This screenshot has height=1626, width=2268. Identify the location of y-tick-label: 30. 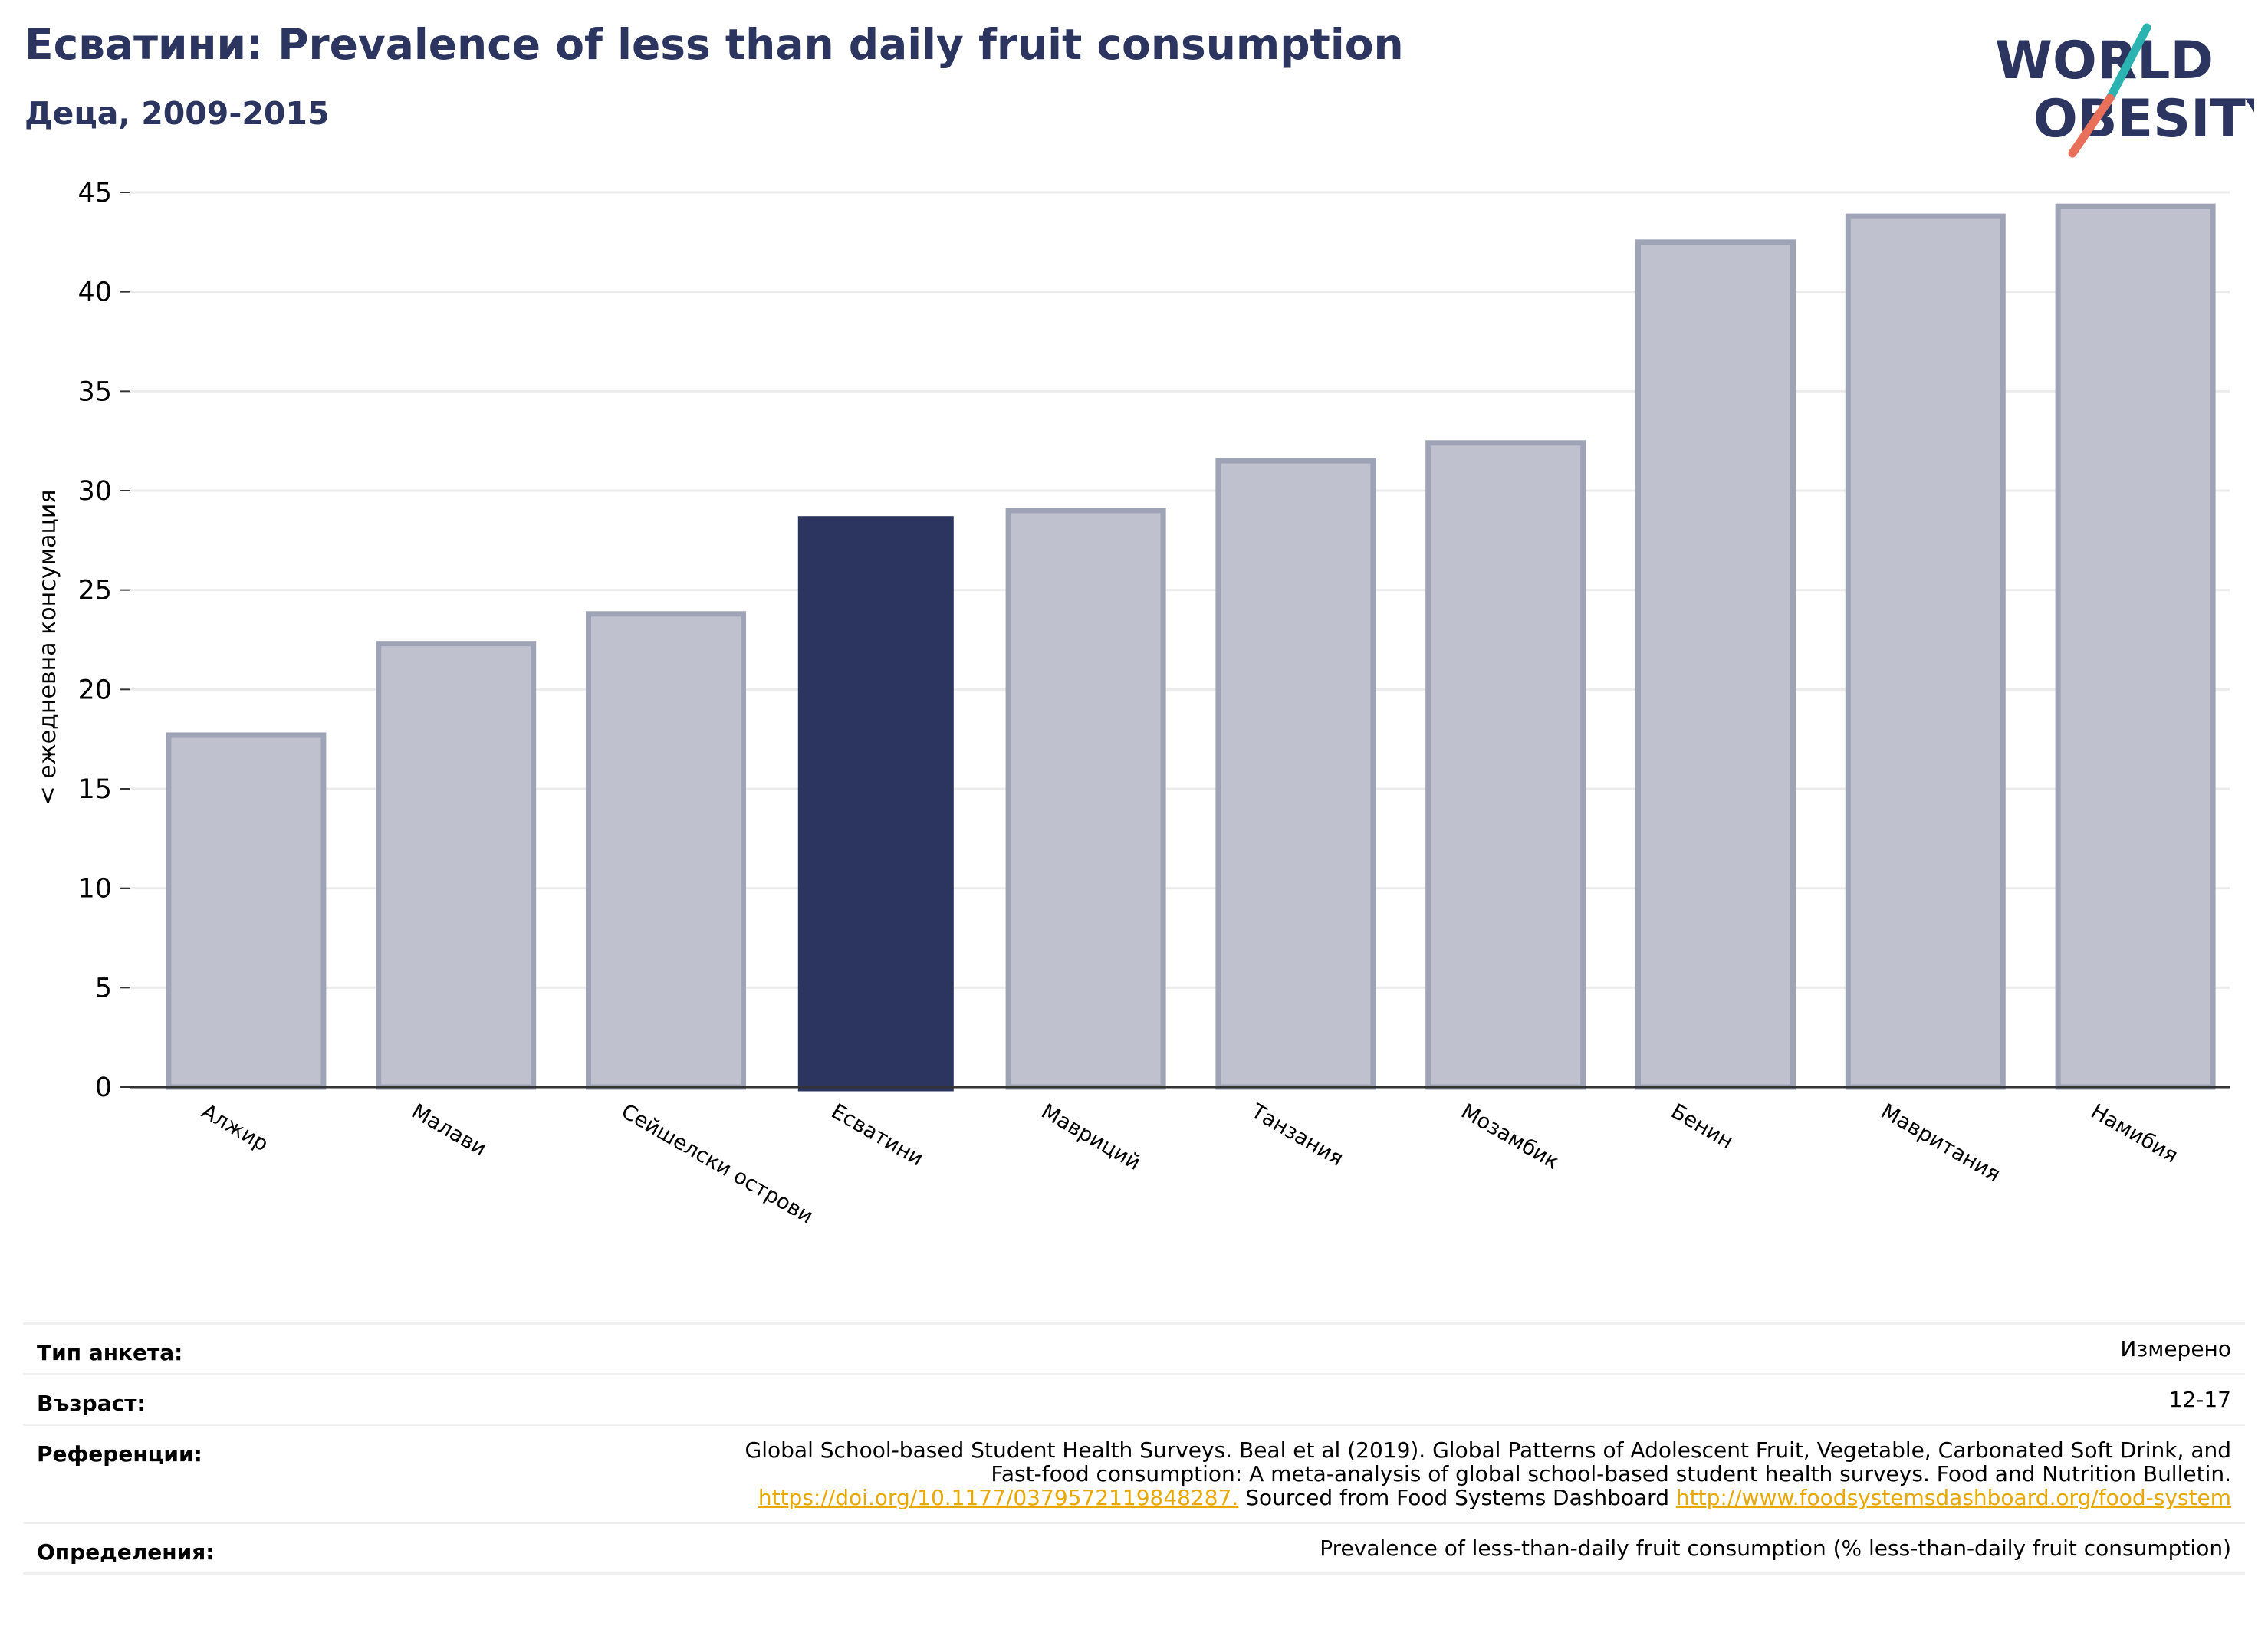
(94, 492).